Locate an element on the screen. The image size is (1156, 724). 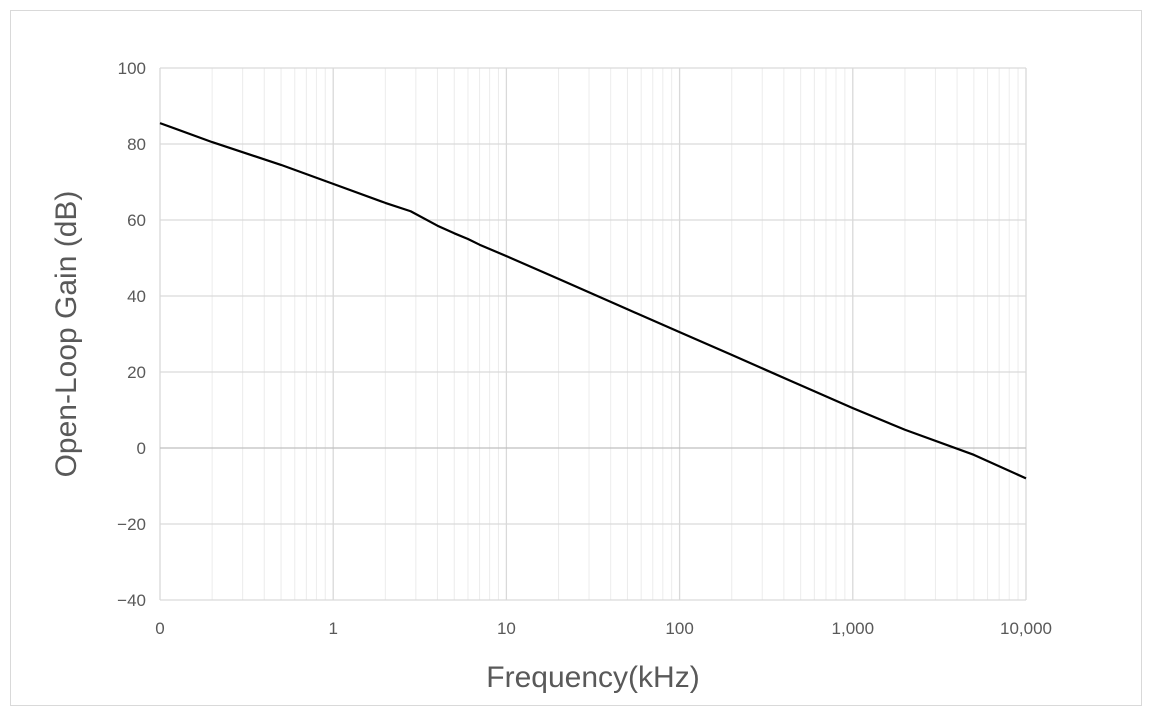
y-tick-label: 40 is located at coordinates (136, 296).